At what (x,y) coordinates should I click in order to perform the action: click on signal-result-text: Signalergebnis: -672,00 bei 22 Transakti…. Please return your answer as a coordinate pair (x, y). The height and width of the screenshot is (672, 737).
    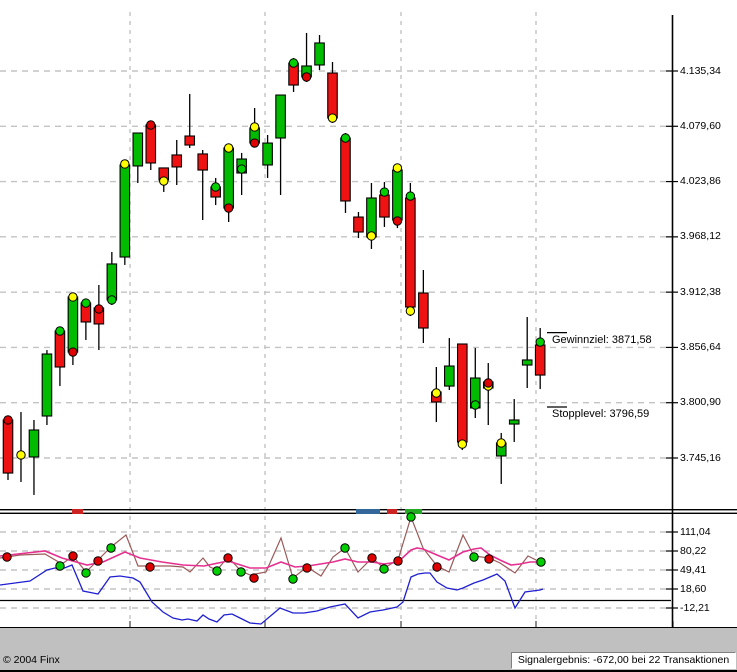
    Looking at the image, I should click on (623, 660).